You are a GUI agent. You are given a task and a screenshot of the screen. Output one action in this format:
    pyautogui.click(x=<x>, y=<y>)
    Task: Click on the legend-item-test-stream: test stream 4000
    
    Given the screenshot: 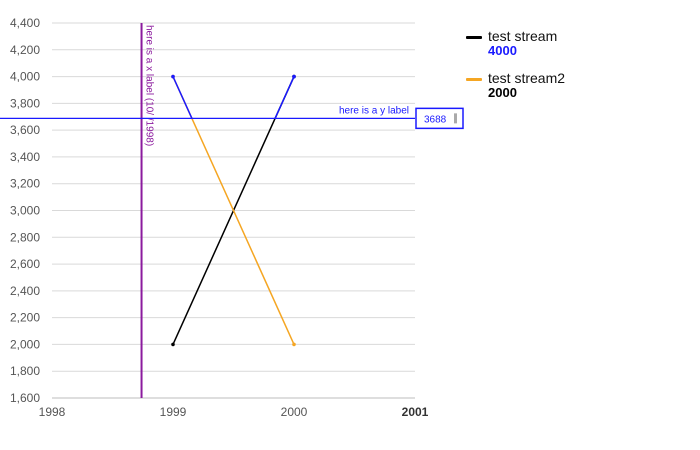 What is the action you would take?
    pyautogui.click(x=515, y=43)
    